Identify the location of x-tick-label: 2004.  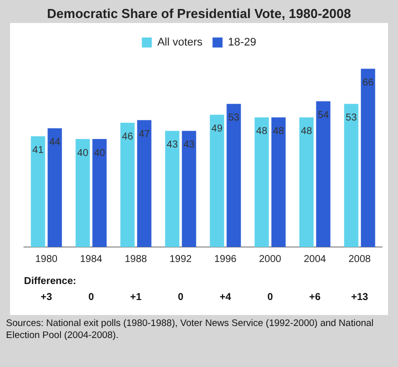
(315, 259).